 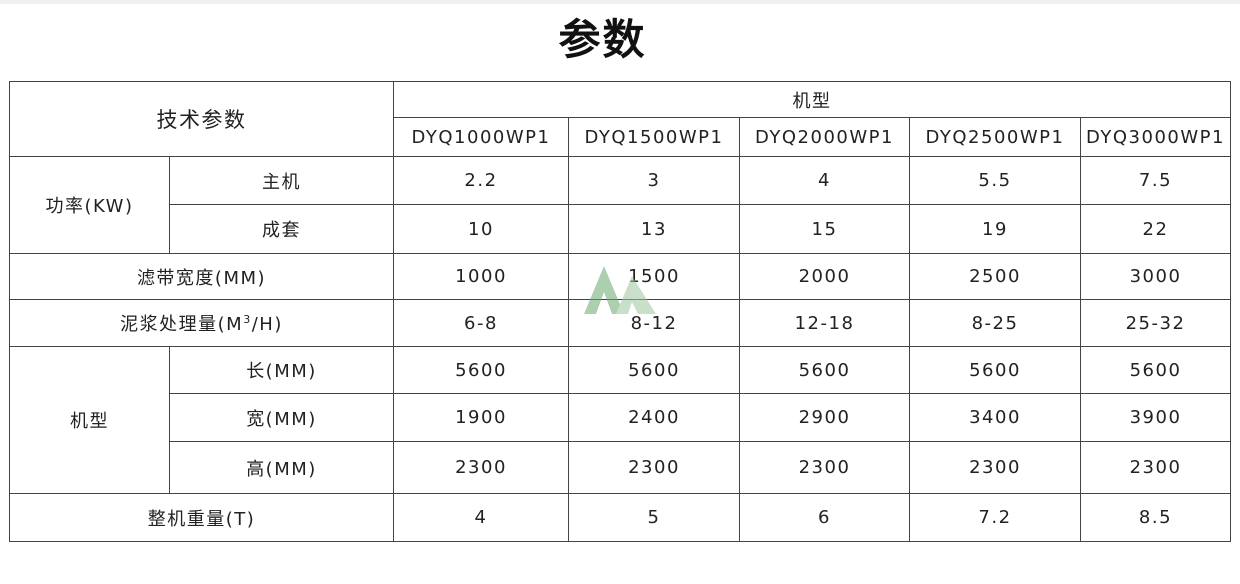 I want to click on value-cell: DYQ2500WP1, so click(x=995, y=137).